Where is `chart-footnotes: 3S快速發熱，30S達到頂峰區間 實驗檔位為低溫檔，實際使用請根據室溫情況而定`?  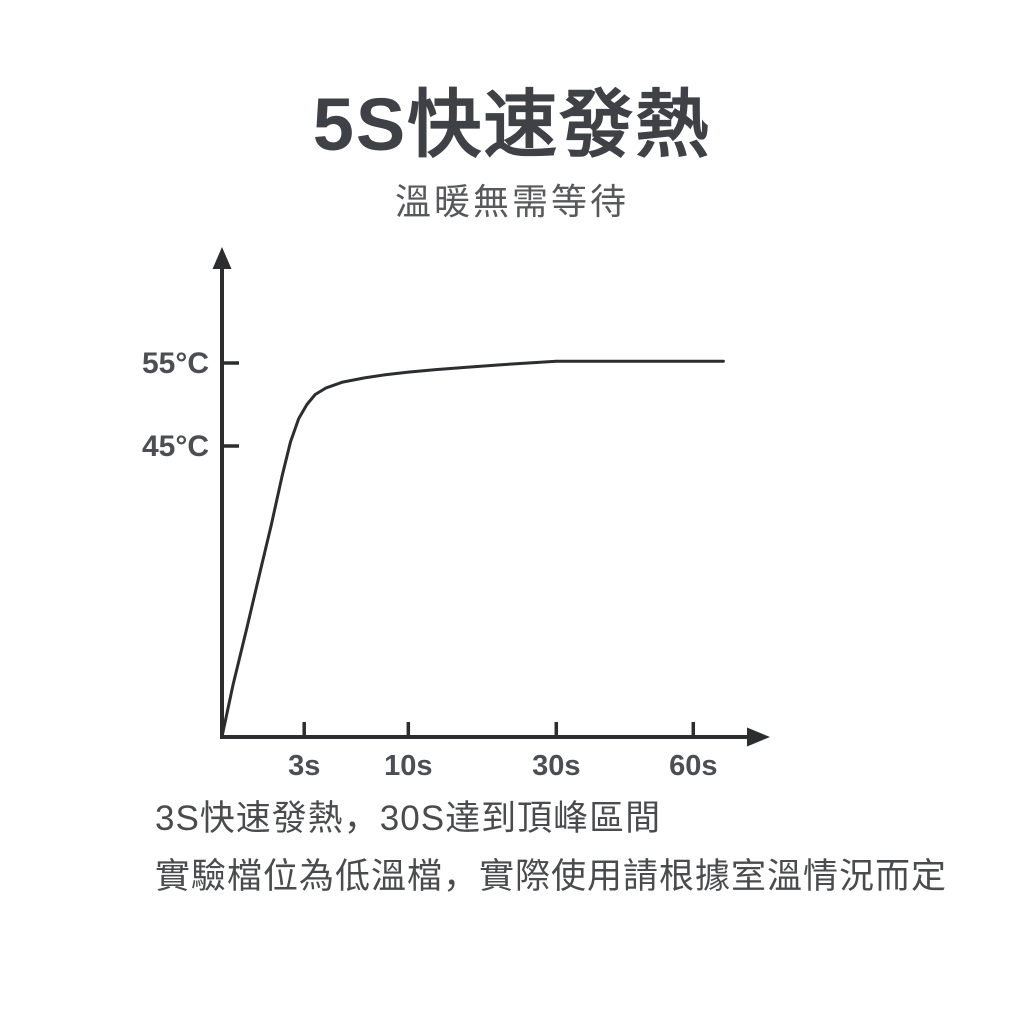 chart-footnotes: 3S快速發熱，30S達到頂峰區間 實驗檔位為低溫檔，實際使用請根據室溫情況而定 is located at coordinates (555, 858).